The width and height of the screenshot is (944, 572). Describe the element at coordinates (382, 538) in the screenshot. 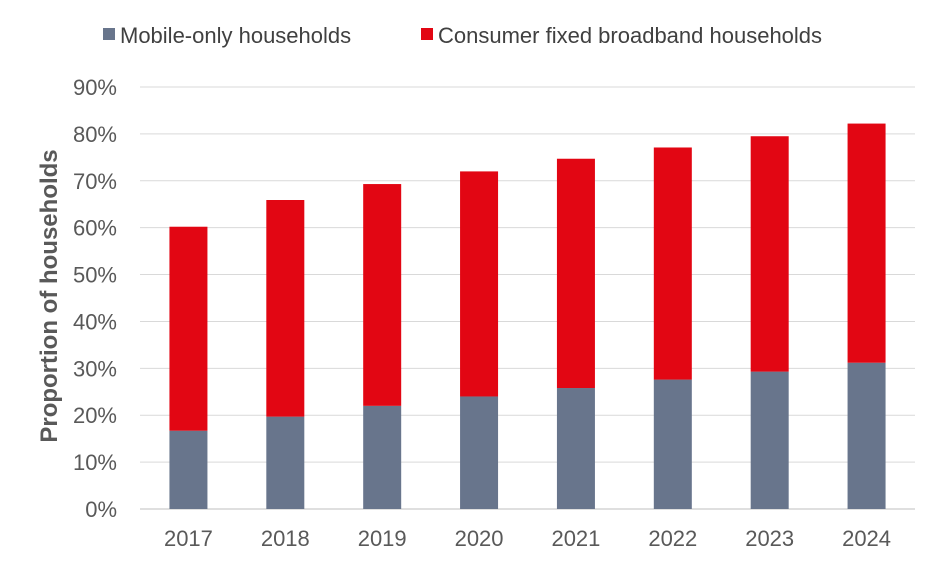

I see `x-tick-label-2019: 2019` at that location.